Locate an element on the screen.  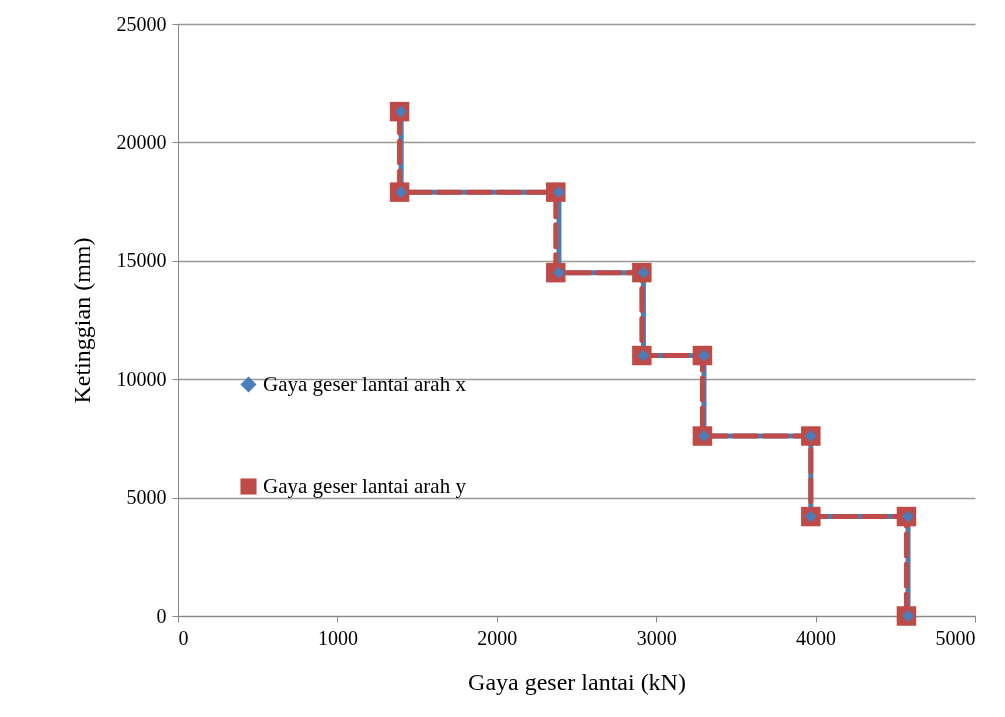
x-tick-label: 1000 is located at coordinates (337, 637).